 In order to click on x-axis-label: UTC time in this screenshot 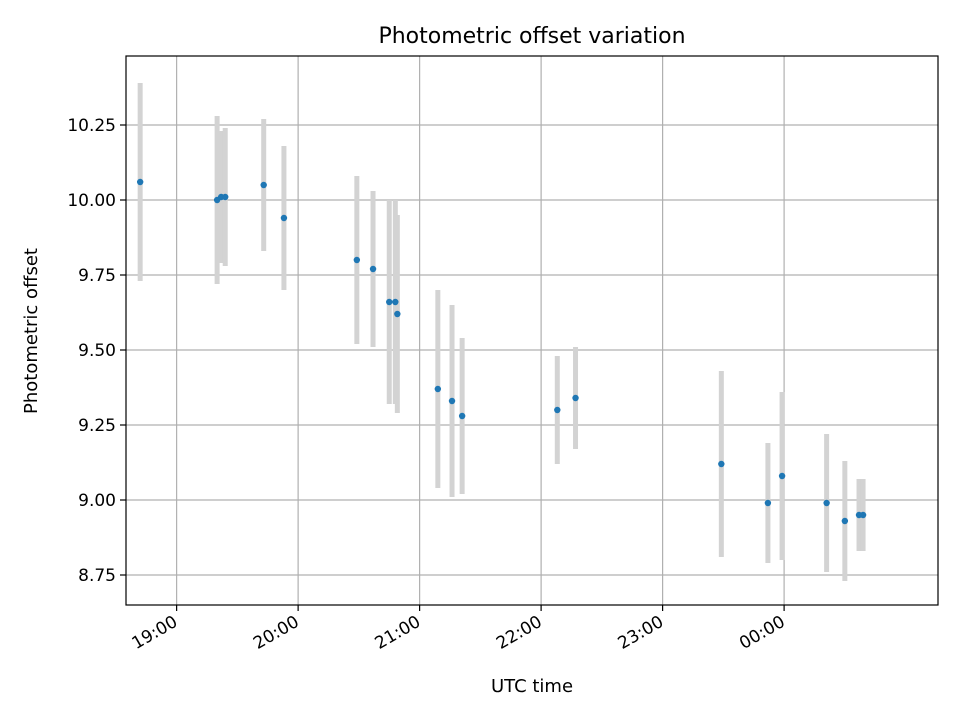, I will do `click(532, 686)`.